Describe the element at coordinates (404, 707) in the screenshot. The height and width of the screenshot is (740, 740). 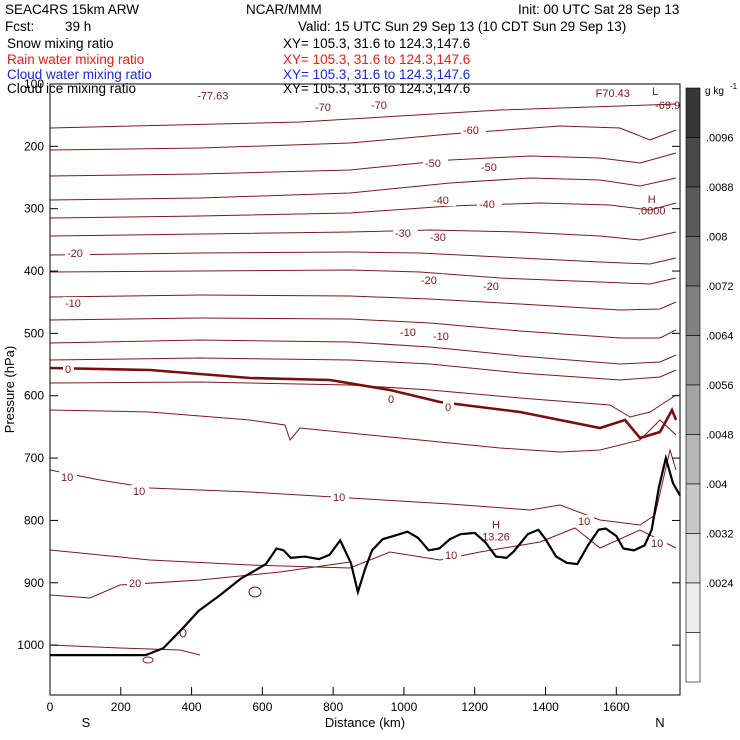
I see `x-tick-label: 1000` at that location.